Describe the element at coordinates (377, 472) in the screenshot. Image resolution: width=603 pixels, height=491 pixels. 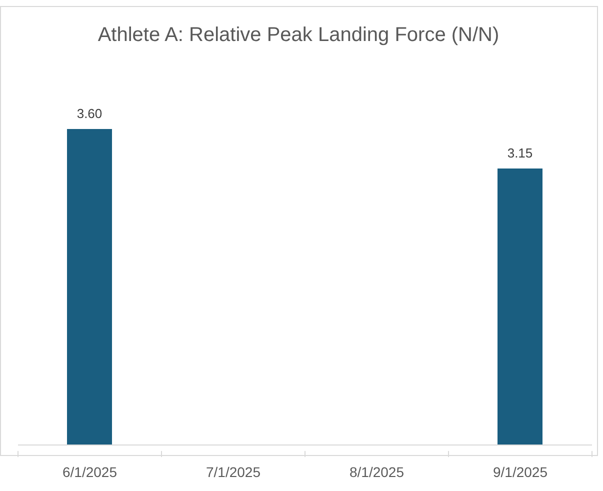
I see `x-tick-label: 8/1/2025` at that location.